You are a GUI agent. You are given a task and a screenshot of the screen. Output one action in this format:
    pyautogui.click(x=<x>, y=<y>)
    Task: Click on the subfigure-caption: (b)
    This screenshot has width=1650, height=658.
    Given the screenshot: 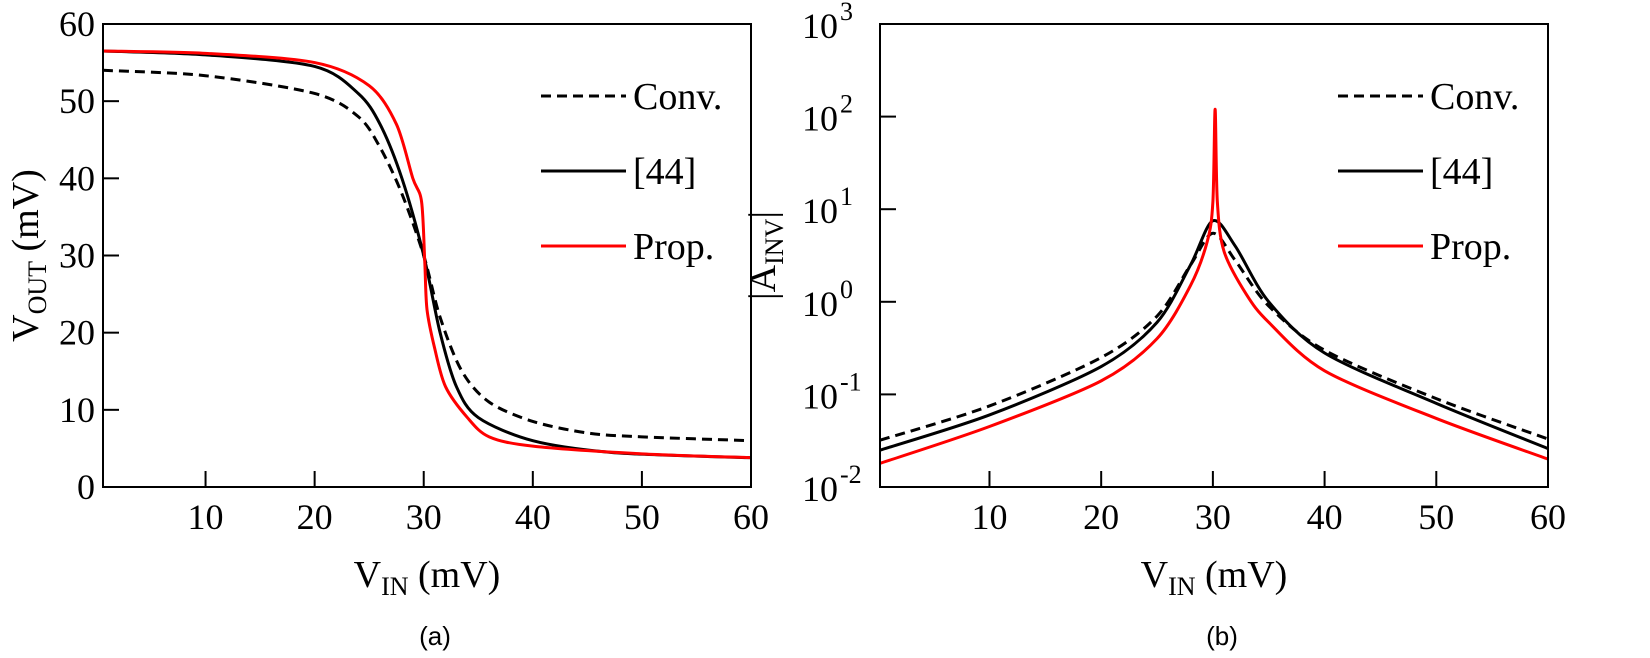 What is the action you would take?
    pyautogui.click(x=1222, y=636)
    